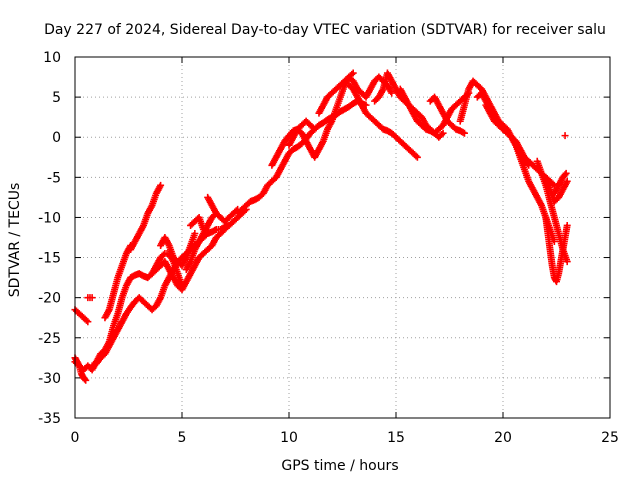 This screenshot has height=480, width=640. Describe the element at coordinates (56, 138) in the screenshot. I see `y-tick-label: 0` at that location.